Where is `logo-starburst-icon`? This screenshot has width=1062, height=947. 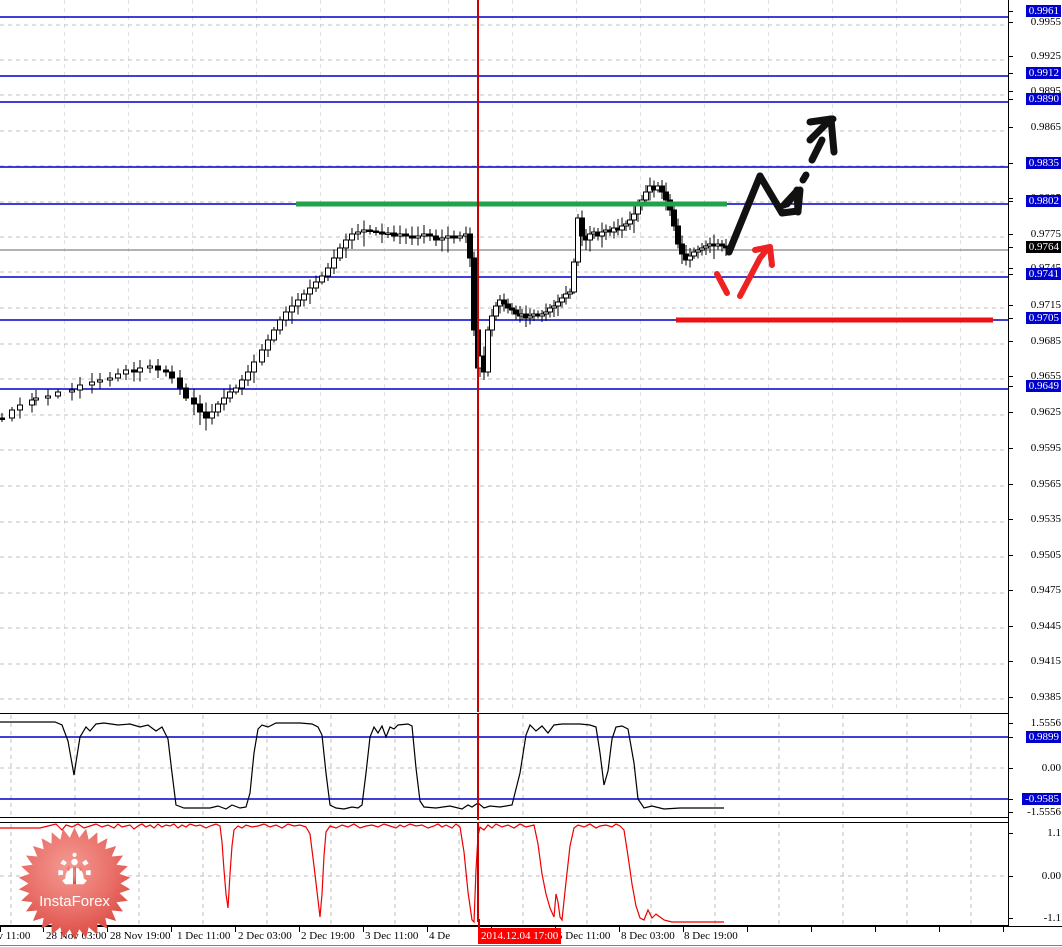
logo-starburst-icon is located at coordinates (74, 883).